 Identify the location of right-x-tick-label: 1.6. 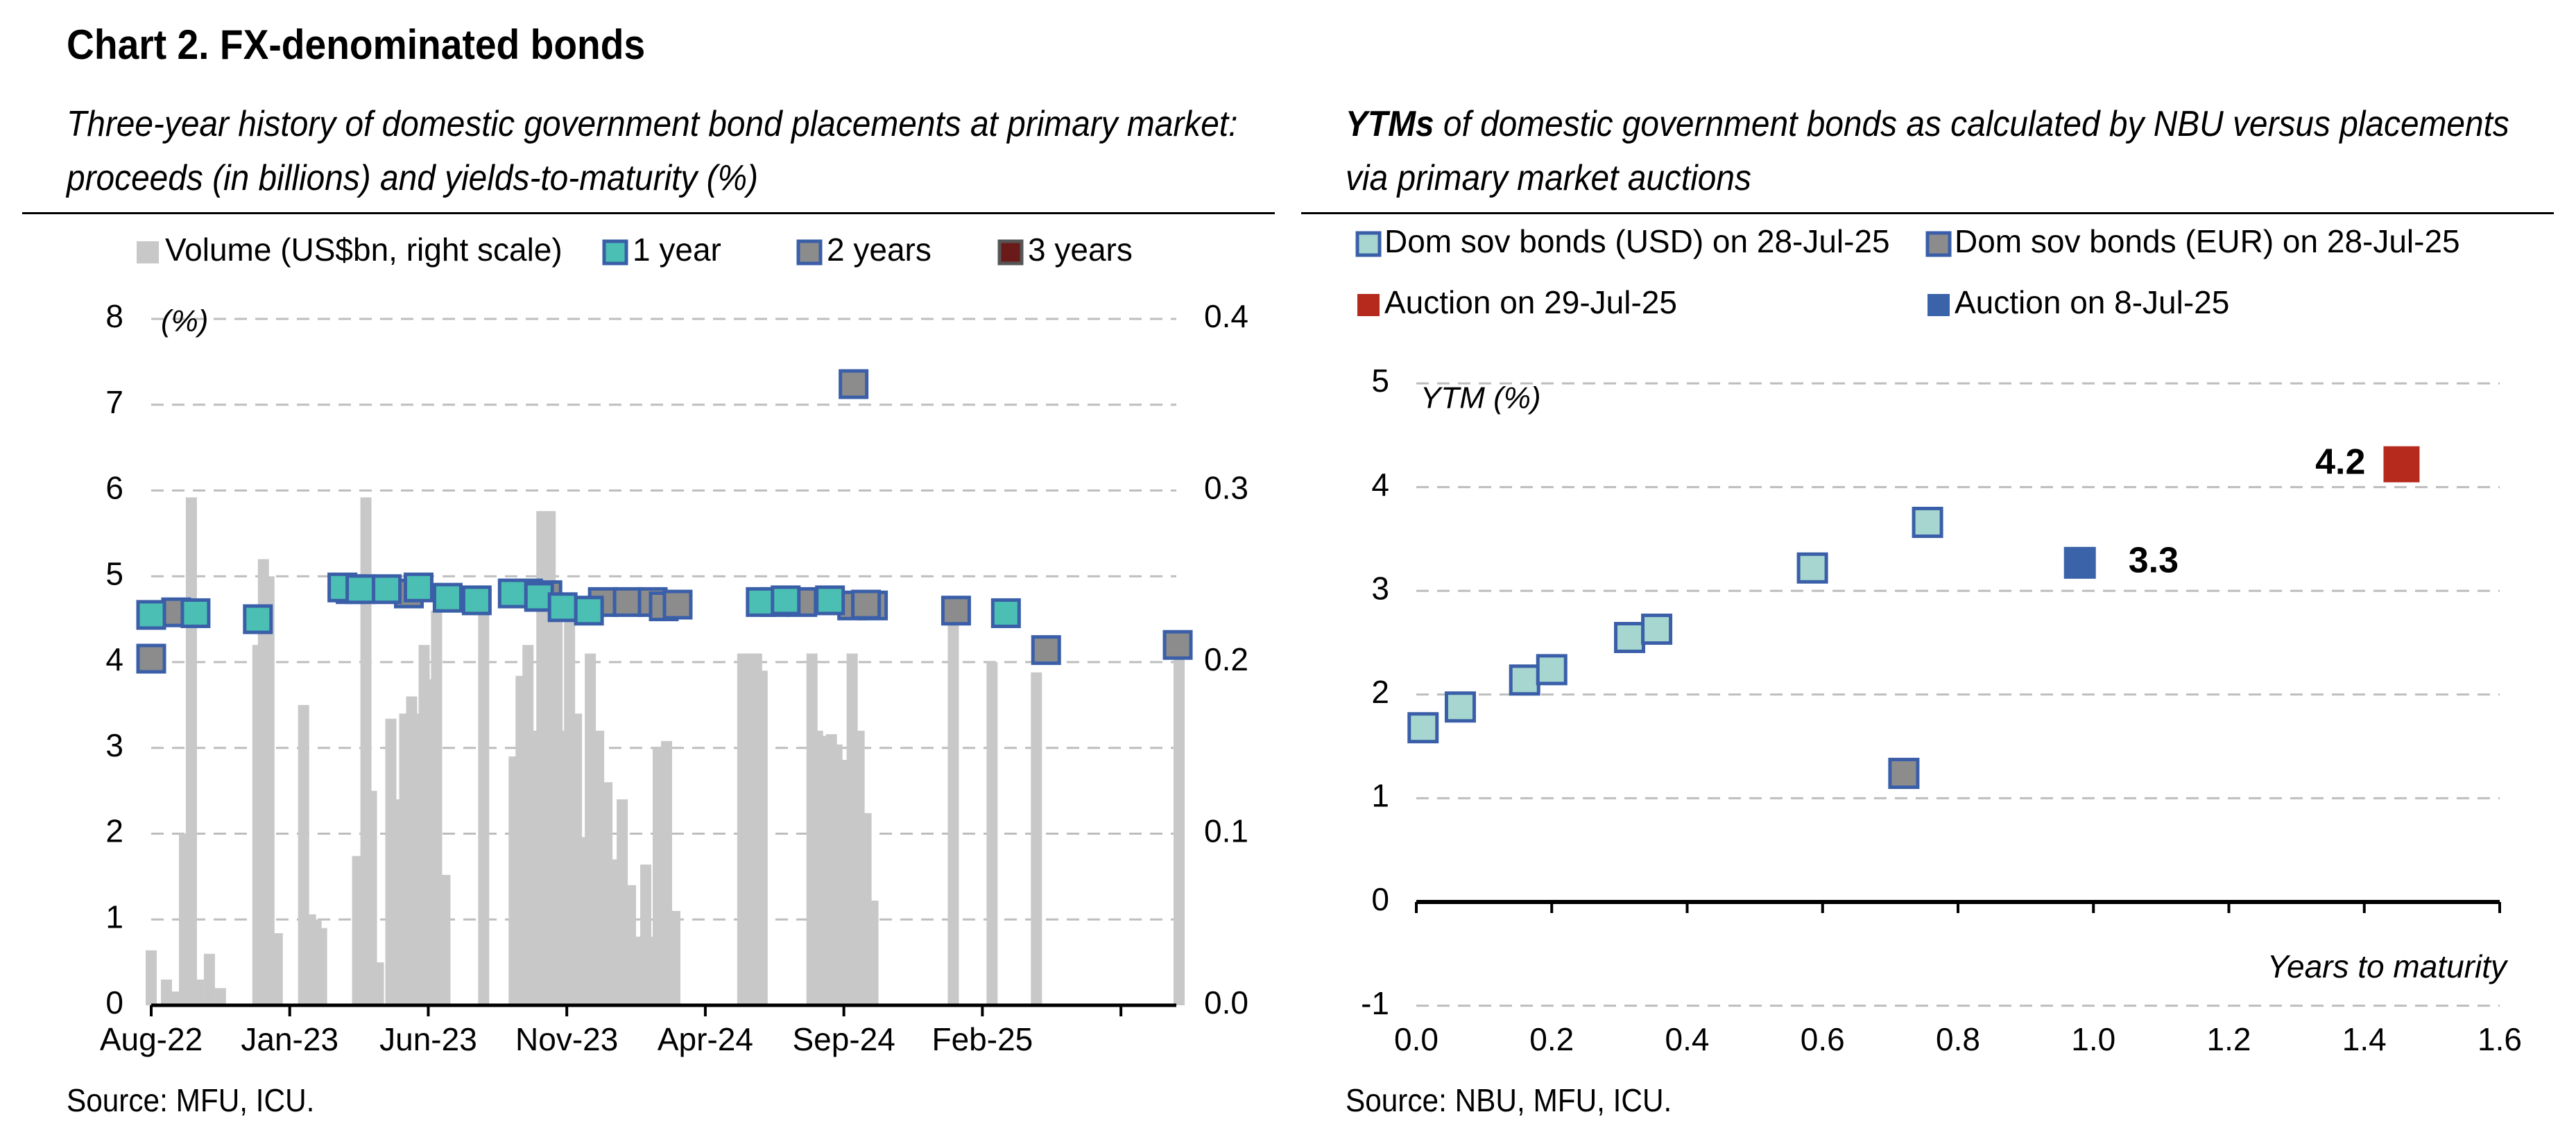
(2500, 1039).